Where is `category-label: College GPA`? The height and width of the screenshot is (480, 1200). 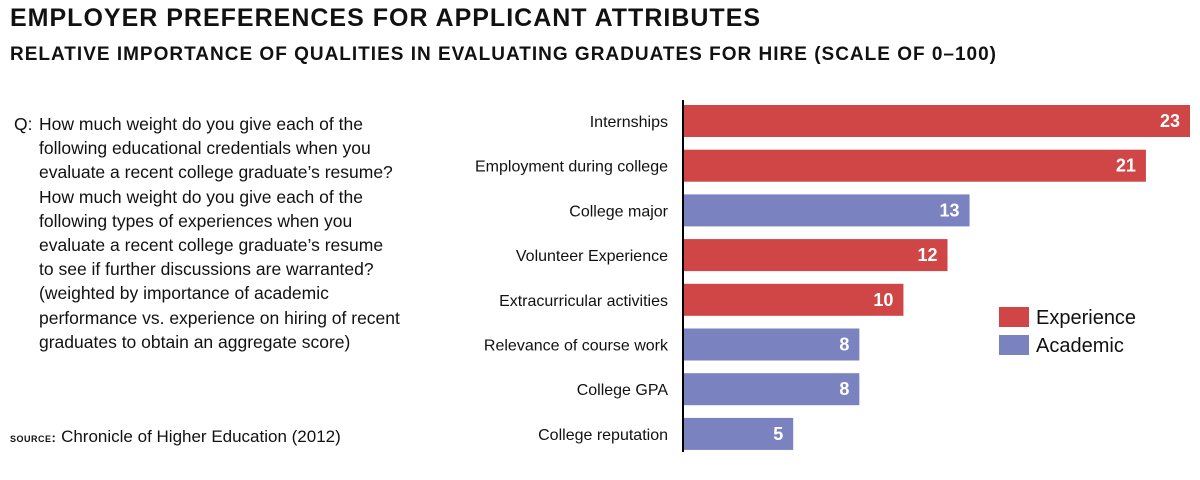
category-label: College GPA is located at coordinates (623, 390).